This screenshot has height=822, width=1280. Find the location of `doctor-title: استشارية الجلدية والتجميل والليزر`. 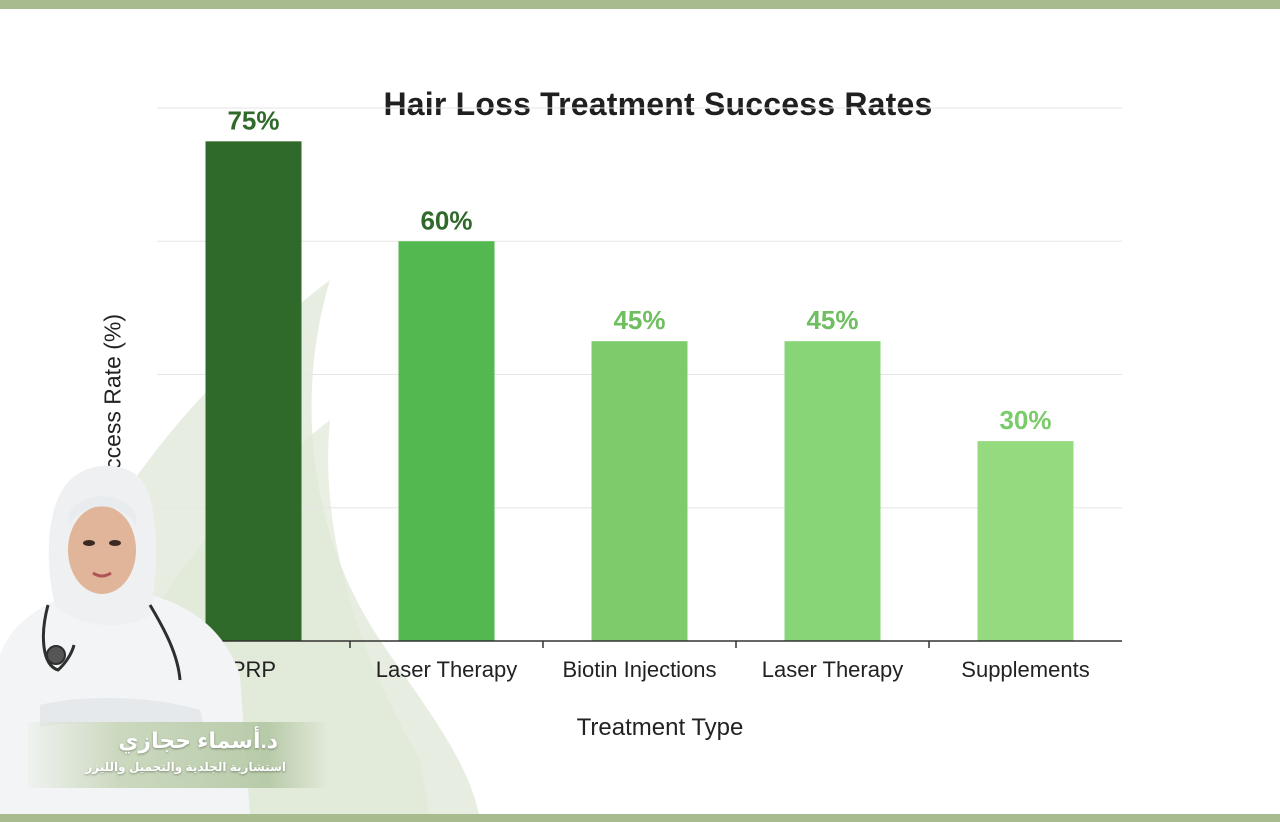

doctor-title: استشارية الجلدية والتجميل والليزر is located at coordinates (185, 767).